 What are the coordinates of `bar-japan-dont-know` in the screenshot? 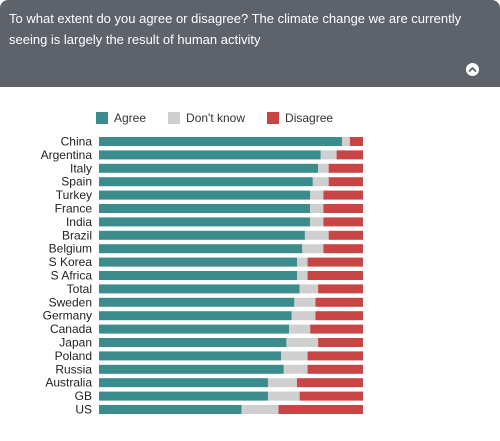 It's located at (302, 342).